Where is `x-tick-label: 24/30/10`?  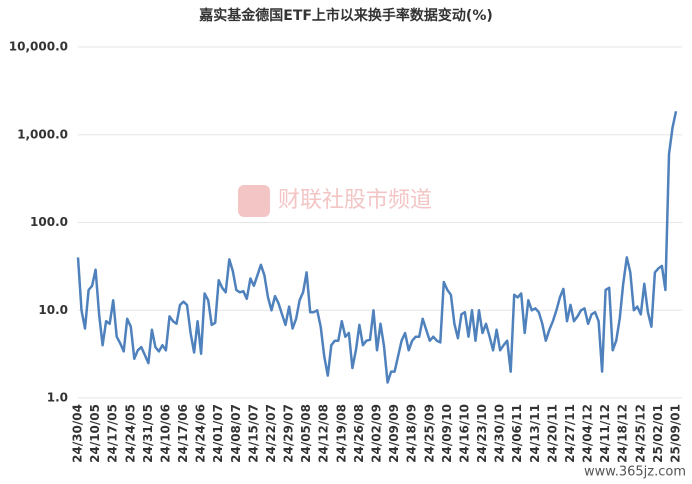 x-tick-label: 24/30/10 is located at coordinates (500, 433).